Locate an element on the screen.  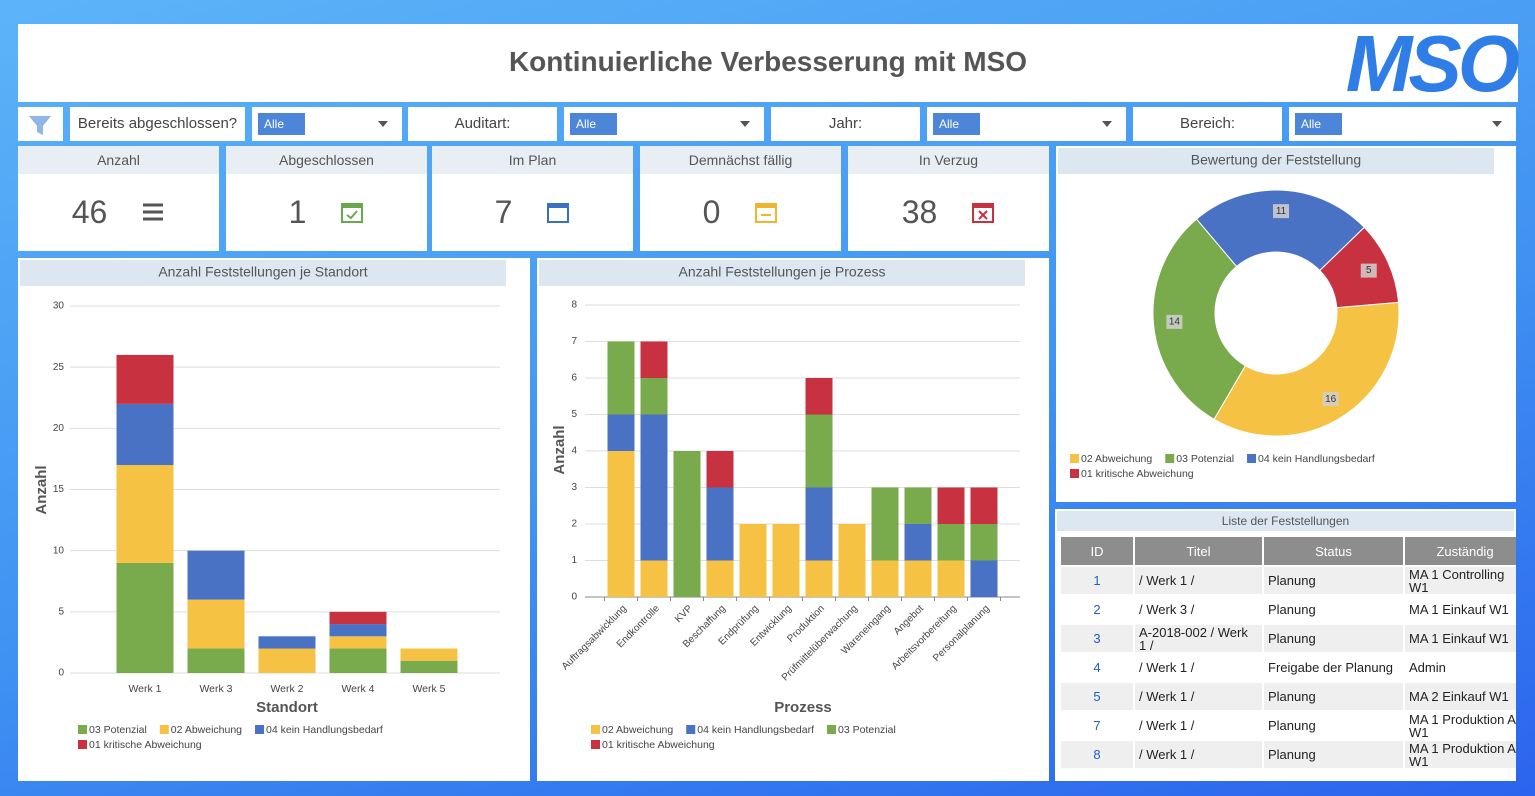
y-tick-label: 5 is located at coordinates (574, 414).